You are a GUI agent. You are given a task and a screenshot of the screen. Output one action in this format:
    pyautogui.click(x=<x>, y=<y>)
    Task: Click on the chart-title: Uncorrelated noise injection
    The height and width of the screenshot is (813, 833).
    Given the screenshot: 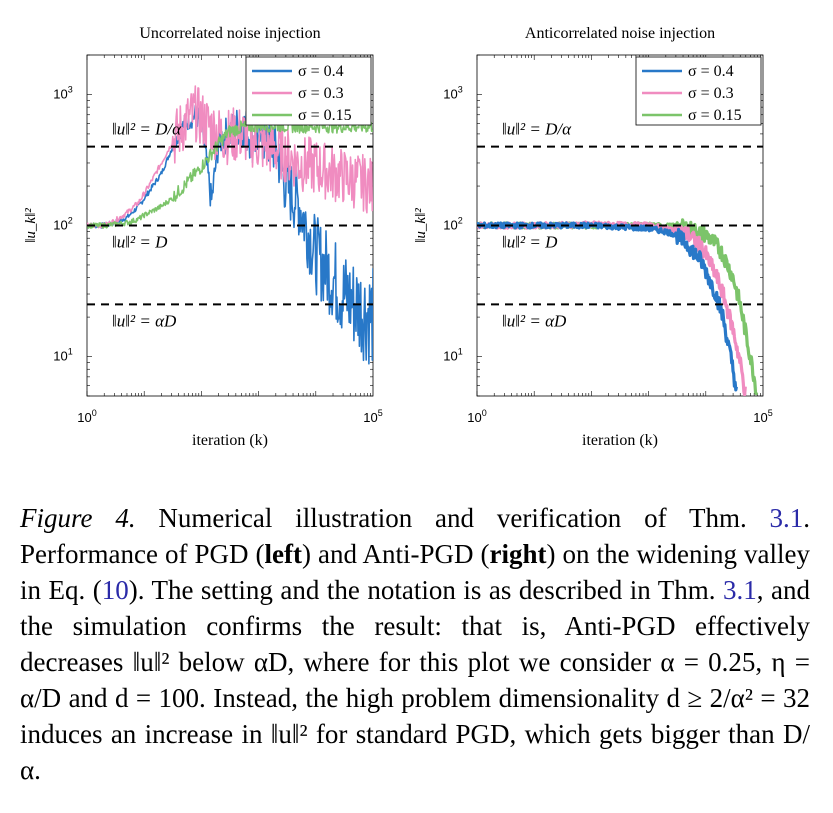 What is the action you would take?
    pyautogui.click(x=229, y=33)
    